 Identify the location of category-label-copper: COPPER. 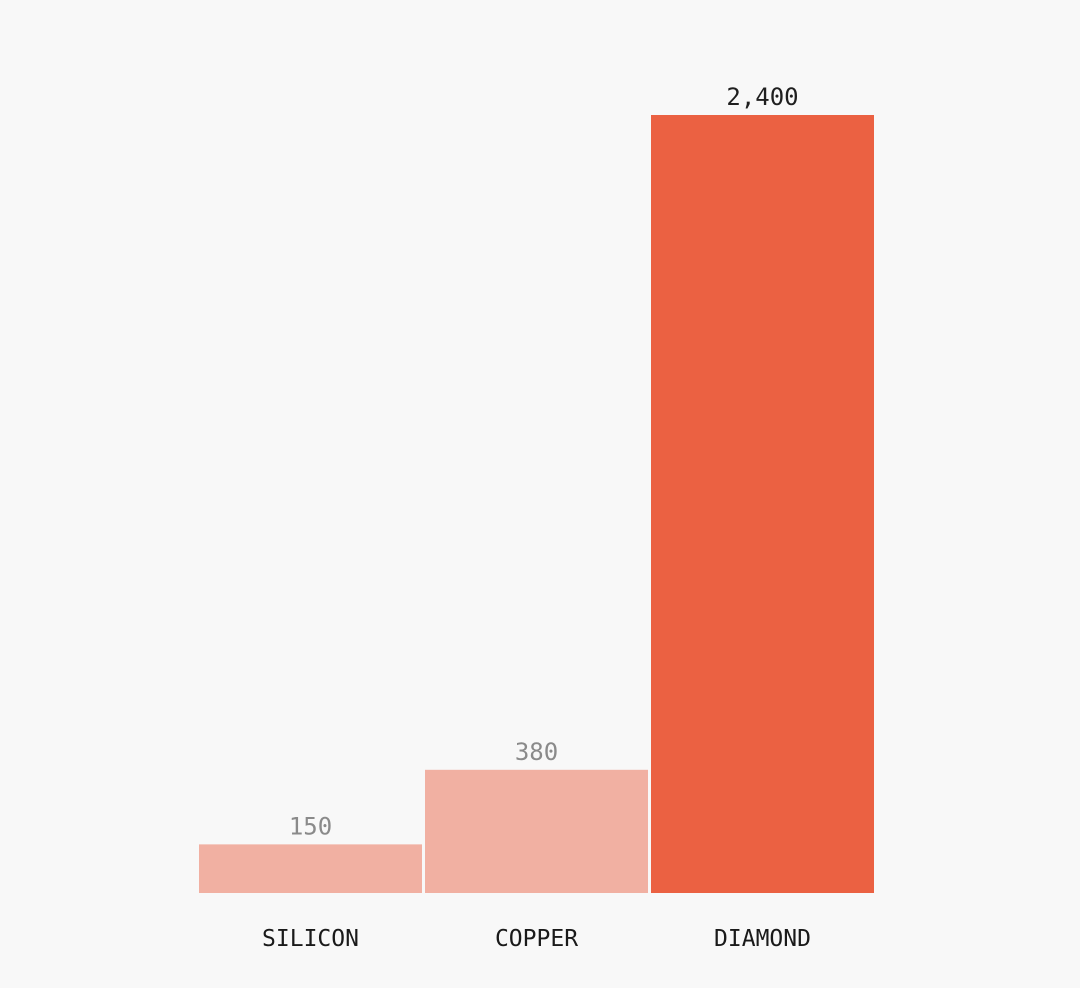
(536, 939).